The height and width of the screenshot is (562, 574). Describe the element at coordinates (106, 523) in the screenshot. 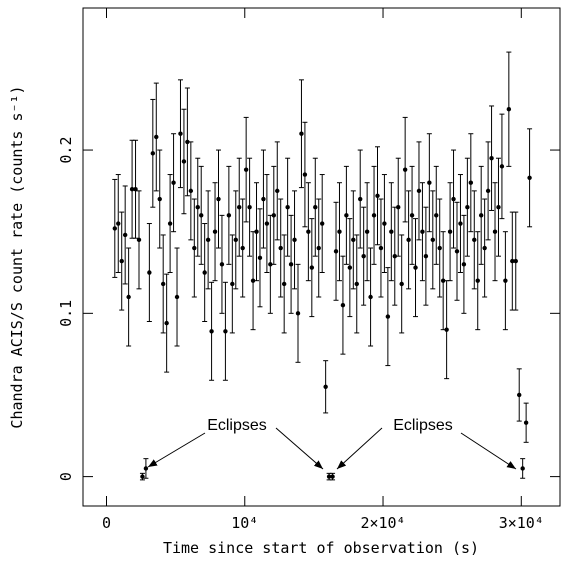

I see `x-tick-label: 0` at that location.